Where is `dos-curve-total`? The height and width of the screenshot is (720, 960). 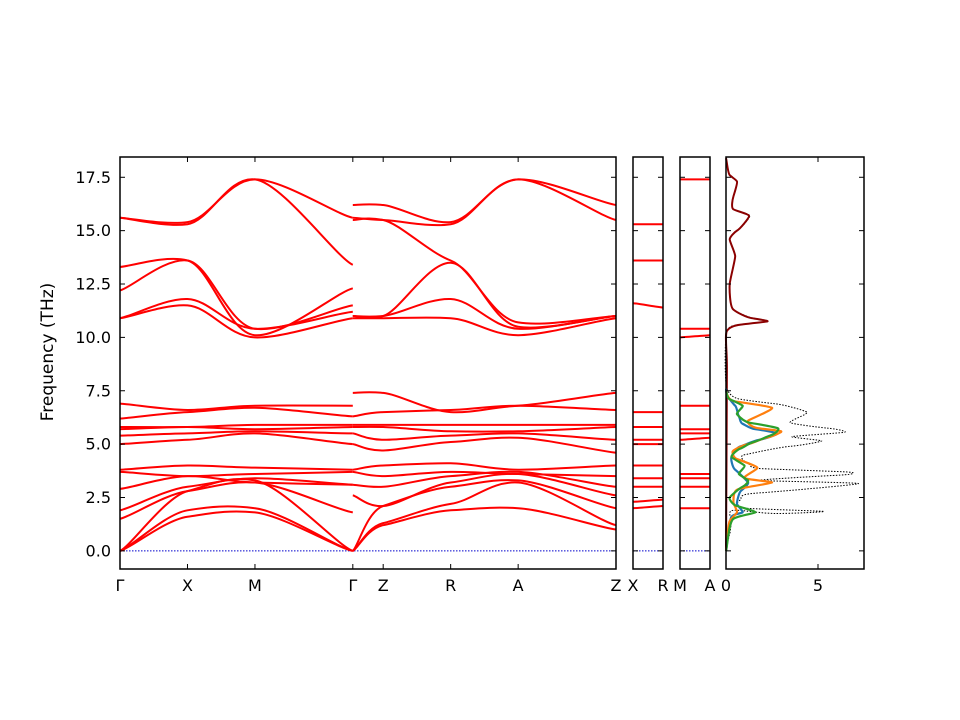
dos-curve-total is located at coordinates (792, 354).